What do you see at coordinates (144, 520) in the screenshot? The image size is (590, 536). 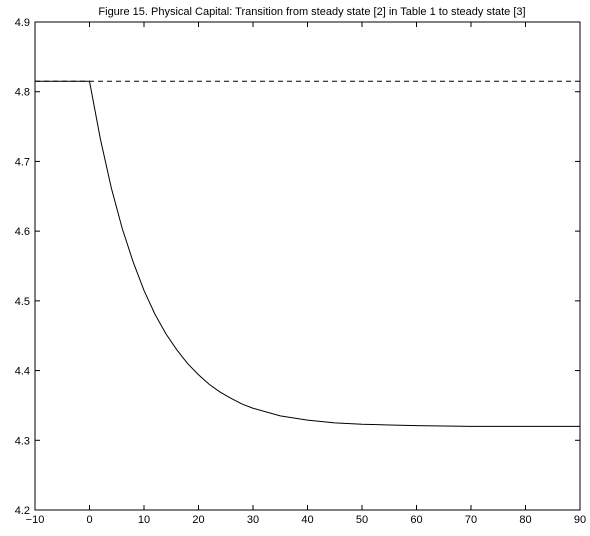 I see `x-tick-label: 10` at bounding box center [144, 520].